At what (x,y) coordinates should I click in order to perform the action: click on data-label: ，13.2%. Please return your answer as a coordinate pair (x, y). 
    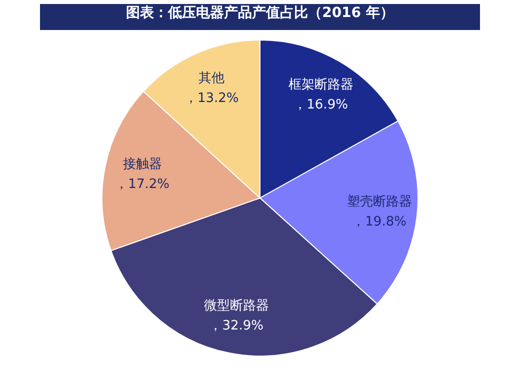
    Looking at the image, I should click on (211, 98).